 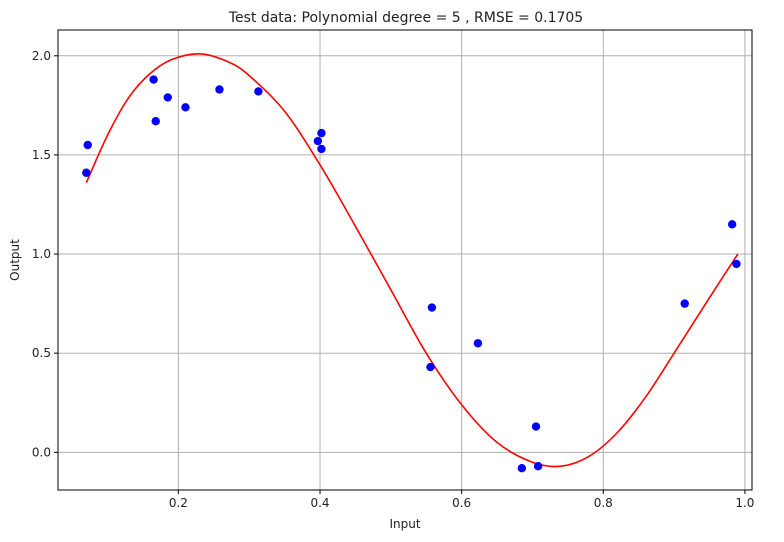 What do you see at coordinates (41, 353) in the screenshot?
I see `y-tick-label: 0.5` at bounding box center [41, 353].